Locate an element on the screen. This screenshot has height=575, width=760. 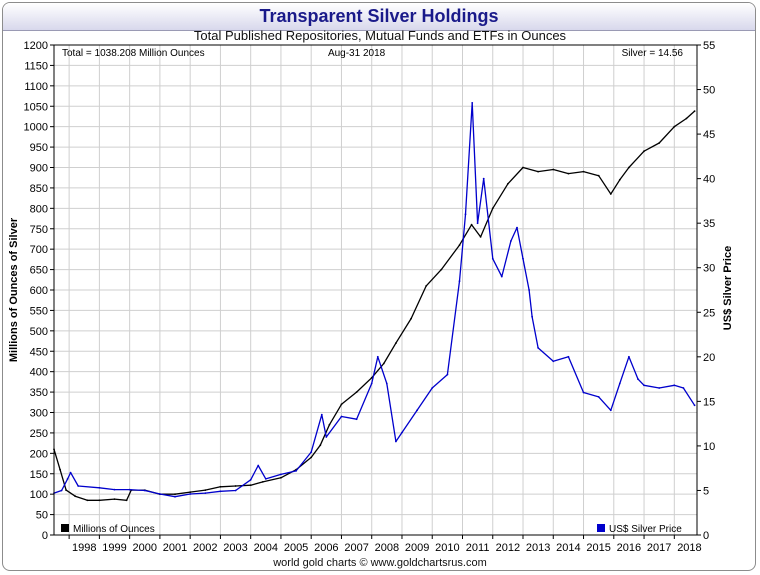
right-tick-label: 35 is located at coordinates (709, 224).